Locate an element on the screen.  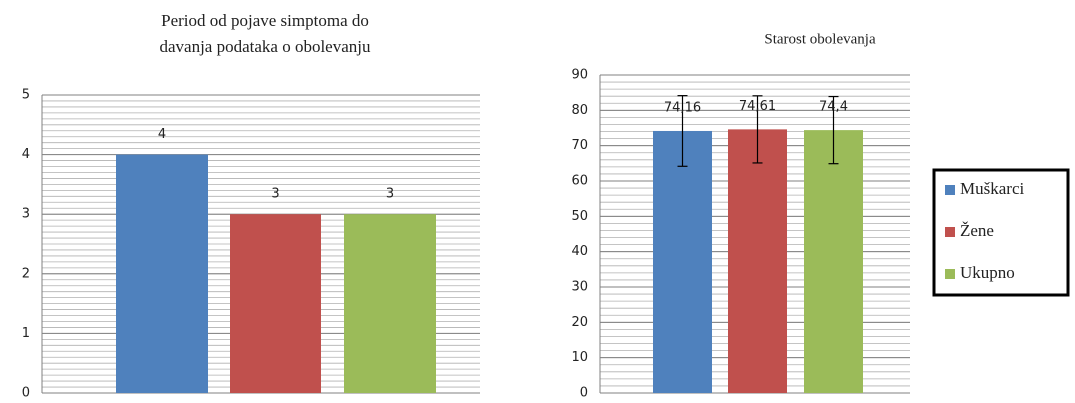
y-tick-label: 50 is located at coordinates (579, 216).